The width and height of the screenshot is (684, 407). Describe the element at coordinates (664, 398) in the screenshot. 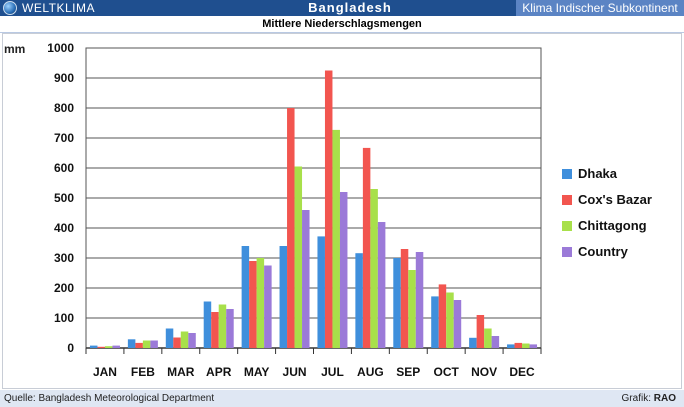

I see `credit-name: RAO` at that location.